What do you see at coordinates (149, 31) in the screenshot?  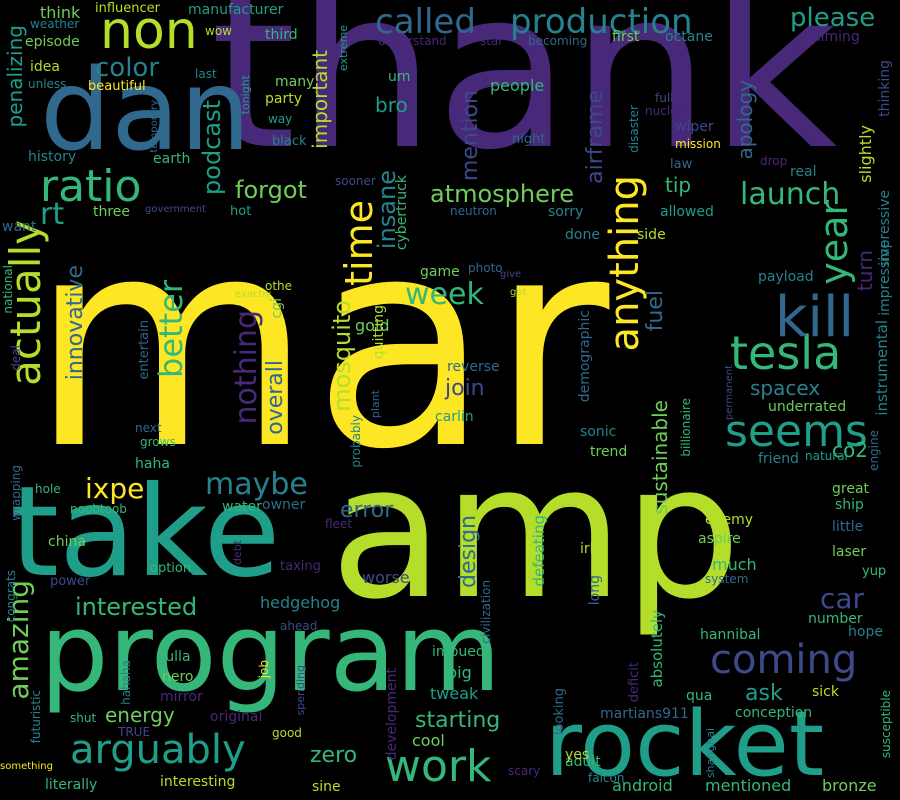 I see `word: non` at bounding box center [149, 31].